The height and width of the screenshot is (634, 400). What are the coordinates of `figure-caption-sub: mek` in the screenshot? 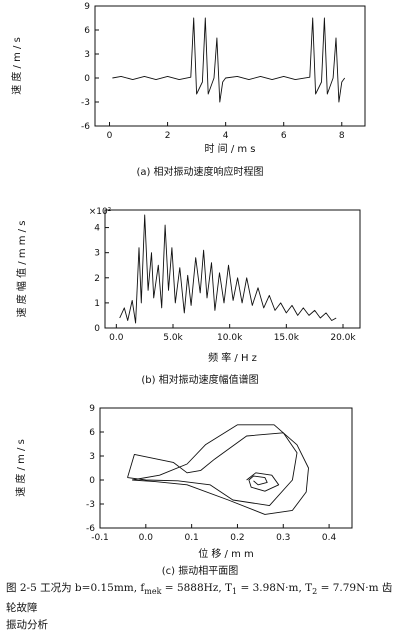 It's located at (153, 592).